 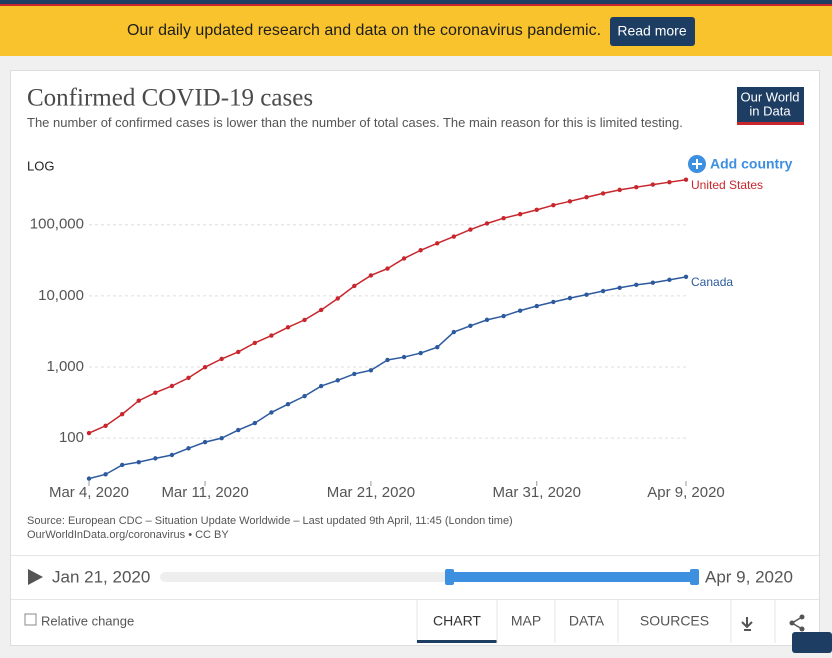 What do you see at coordinates (371, 492) in the screenshot?
I see `x-tick-label: Mar 21, 2020` at bounding box center [371, 492].